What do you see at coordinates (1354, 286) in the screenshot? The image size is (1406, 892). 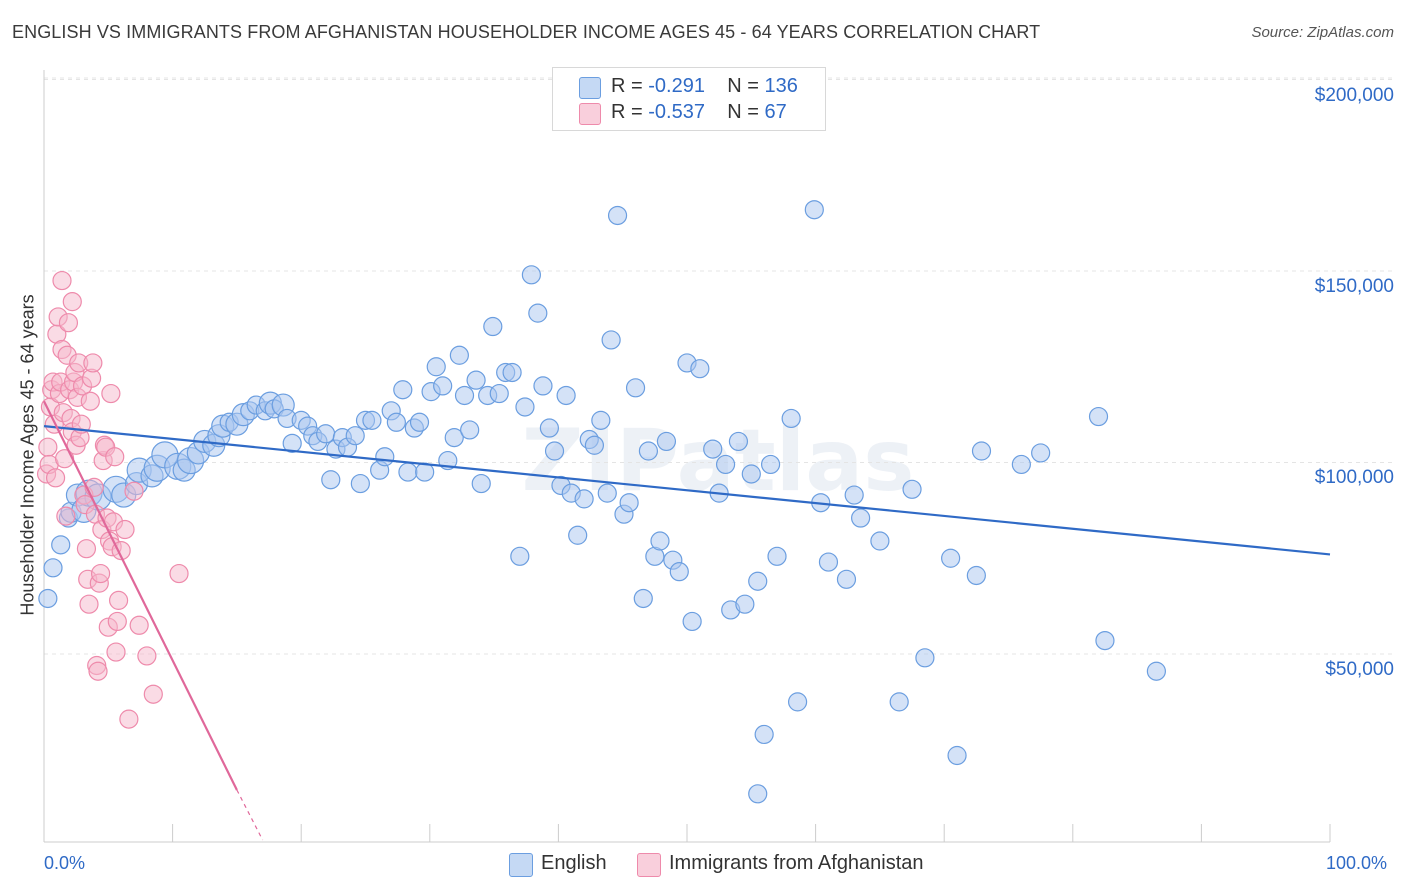 I see `y-tick-label-150k: $150,000` at bounding box center [1354, 286].